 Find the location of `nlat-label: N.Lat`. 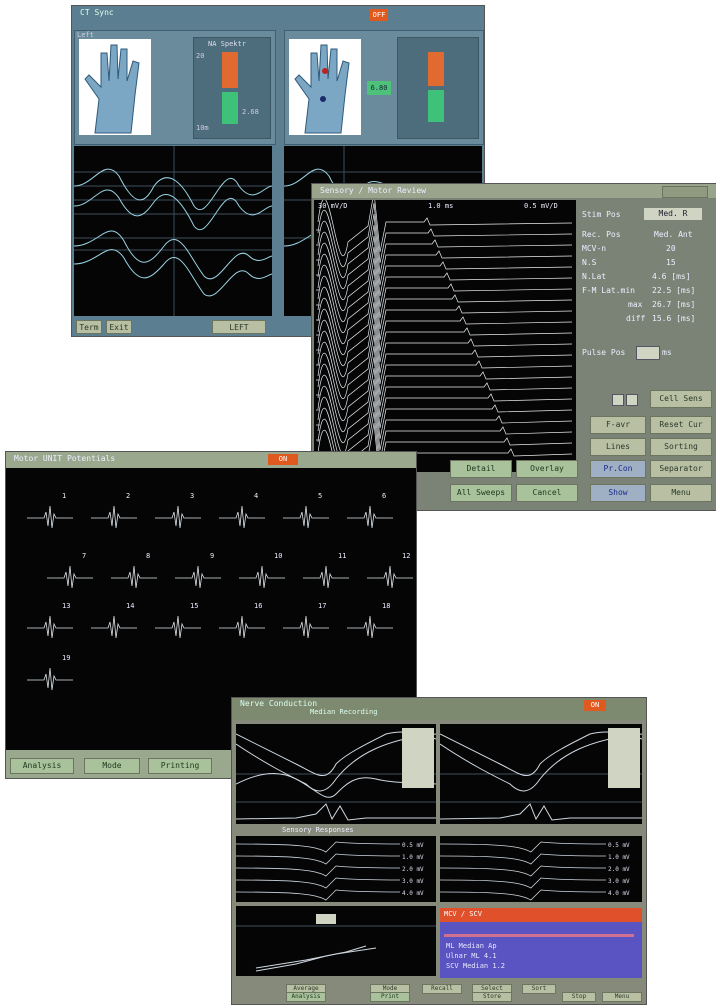

nlat-label: N.Lat is located at coordinates (594, 276).